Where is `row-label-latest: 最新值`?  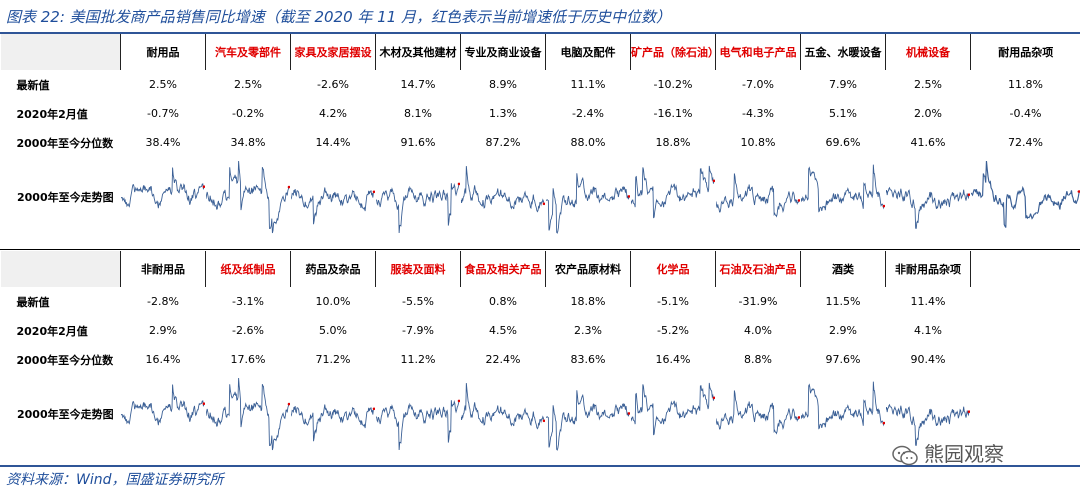
row-label-latest: 最新值 is located at coordinates (33, 85).